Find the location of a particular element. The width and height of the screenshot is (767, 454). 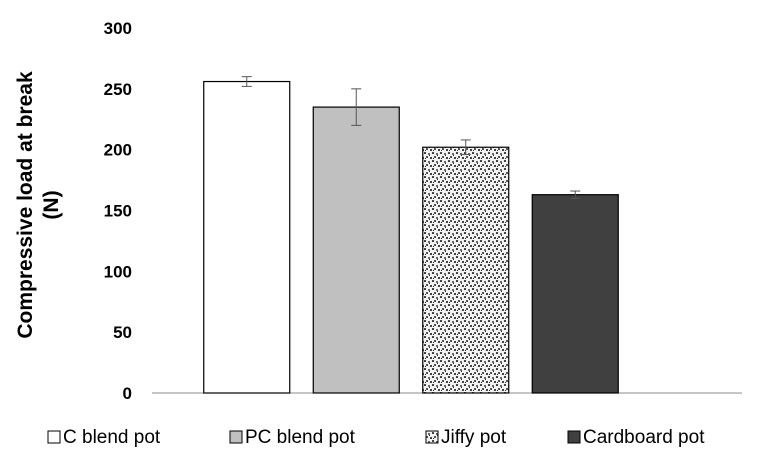

legend-label: C blend pot is located at coordinates (112, 437).